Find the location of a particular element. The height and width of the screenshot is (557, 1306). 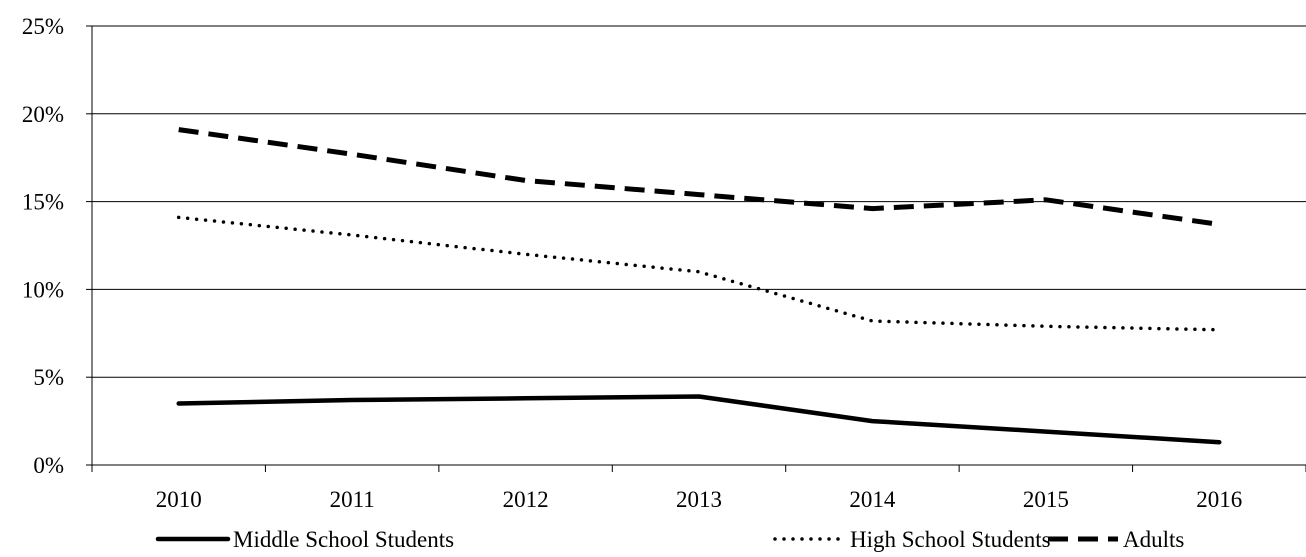

x-tick-label: 2013 is located at coordinates (699, 499).